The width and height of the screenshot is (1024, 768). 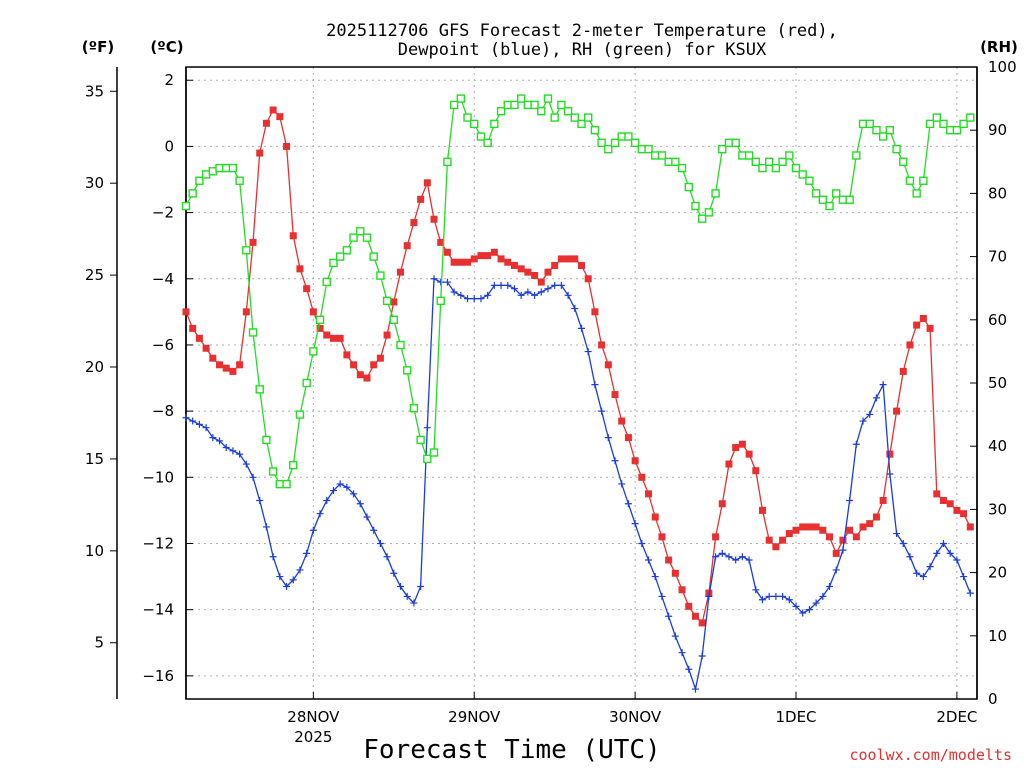 What do you see at coordinates (997, 383) in the screenshot?
I see `rh-tick-label-5: 50` at bounding box center [997, 383].